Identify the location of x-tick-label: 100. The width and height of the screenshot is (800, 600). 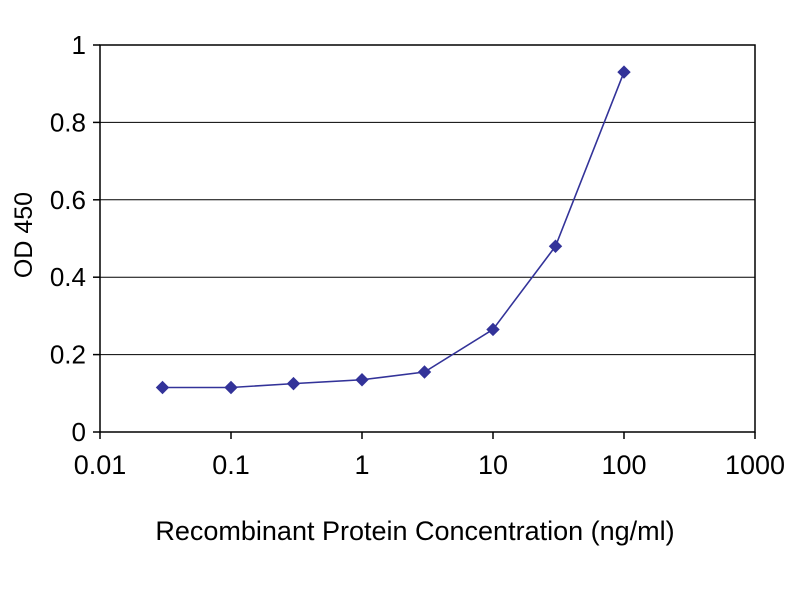
(623, 465).